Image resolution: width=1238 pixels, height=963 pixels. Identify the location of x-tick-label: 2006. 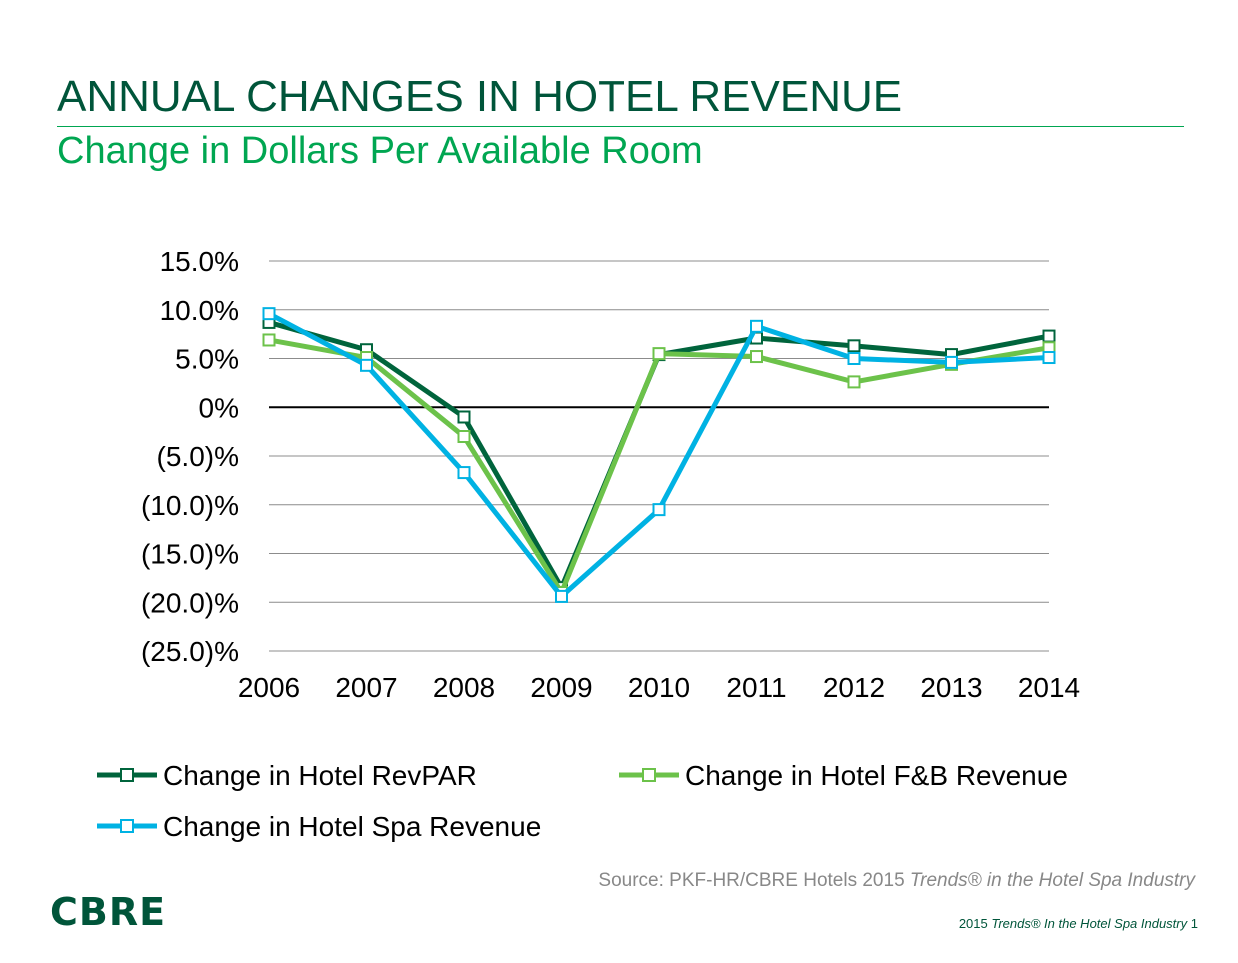
(269, 687).